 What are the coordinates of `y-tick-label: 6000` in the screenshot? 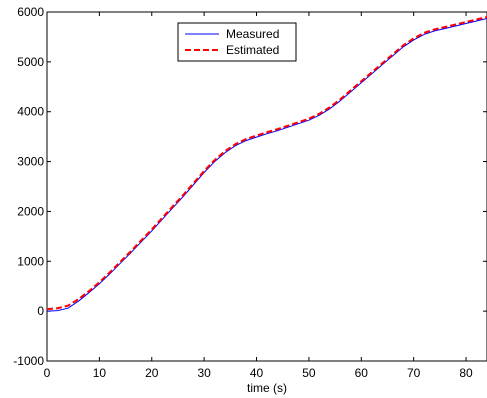 It's located at (30, 12).